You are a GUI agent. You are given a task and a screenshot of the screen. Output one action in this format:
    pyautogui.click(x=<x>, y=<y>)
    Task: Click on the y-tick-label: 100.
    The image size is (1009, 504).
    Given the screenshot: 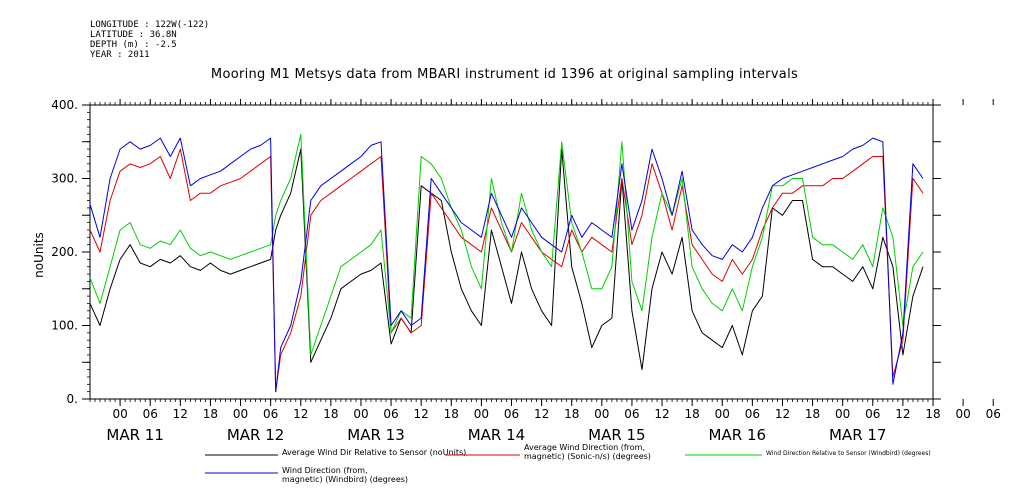 What is the action you would take?
    pyautogui.click(x=64, y=326)
    